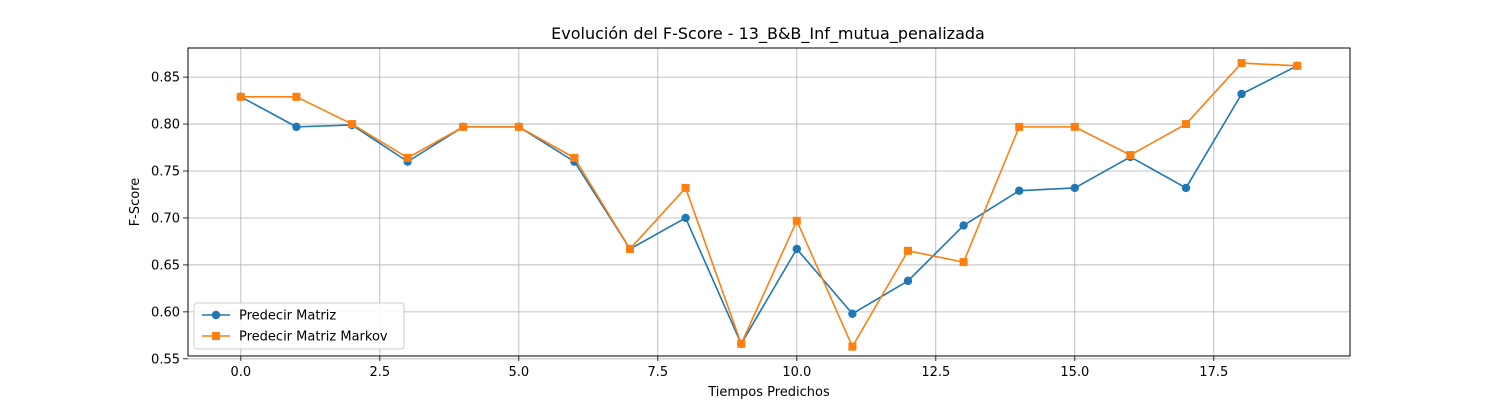  Describe the element at coordinates (165, 172) in the screenshot. I see `y-tick-label: 0.75` at that location.